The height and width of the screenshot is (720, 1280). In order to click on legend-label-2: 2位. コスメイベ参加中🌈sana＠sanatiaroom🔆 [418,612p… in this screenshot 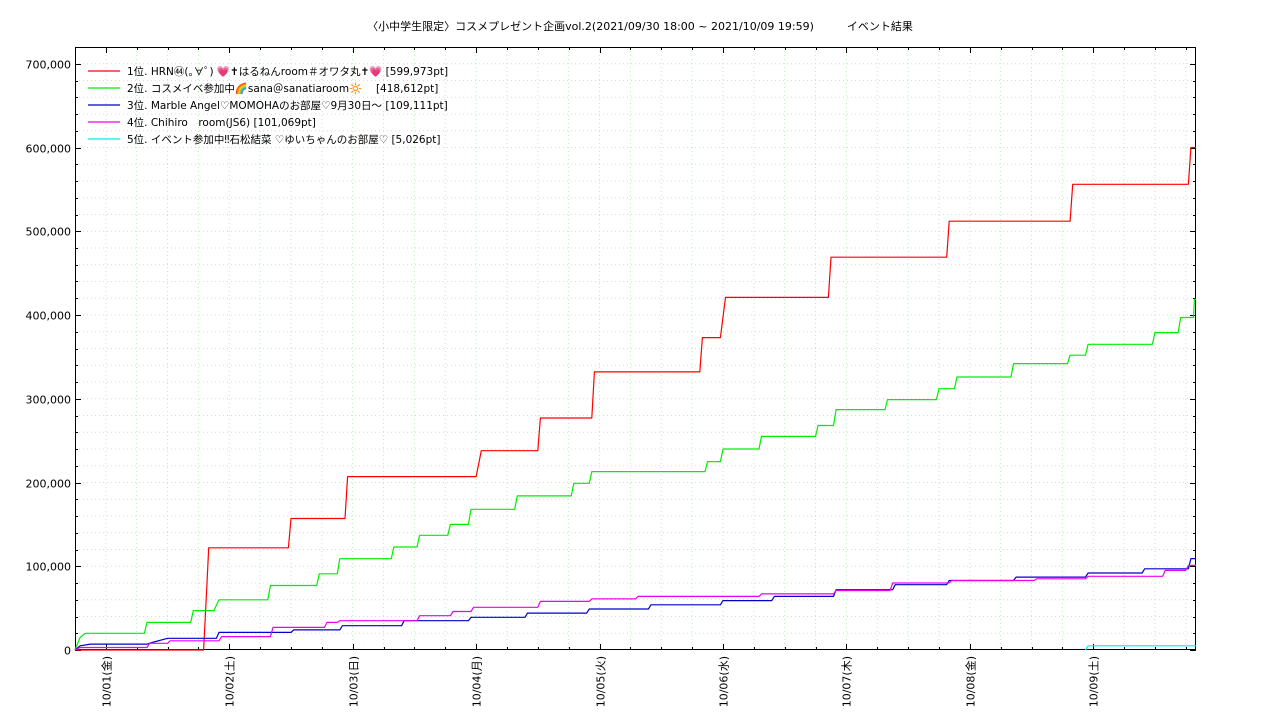, I will do `click(282, 88)`.